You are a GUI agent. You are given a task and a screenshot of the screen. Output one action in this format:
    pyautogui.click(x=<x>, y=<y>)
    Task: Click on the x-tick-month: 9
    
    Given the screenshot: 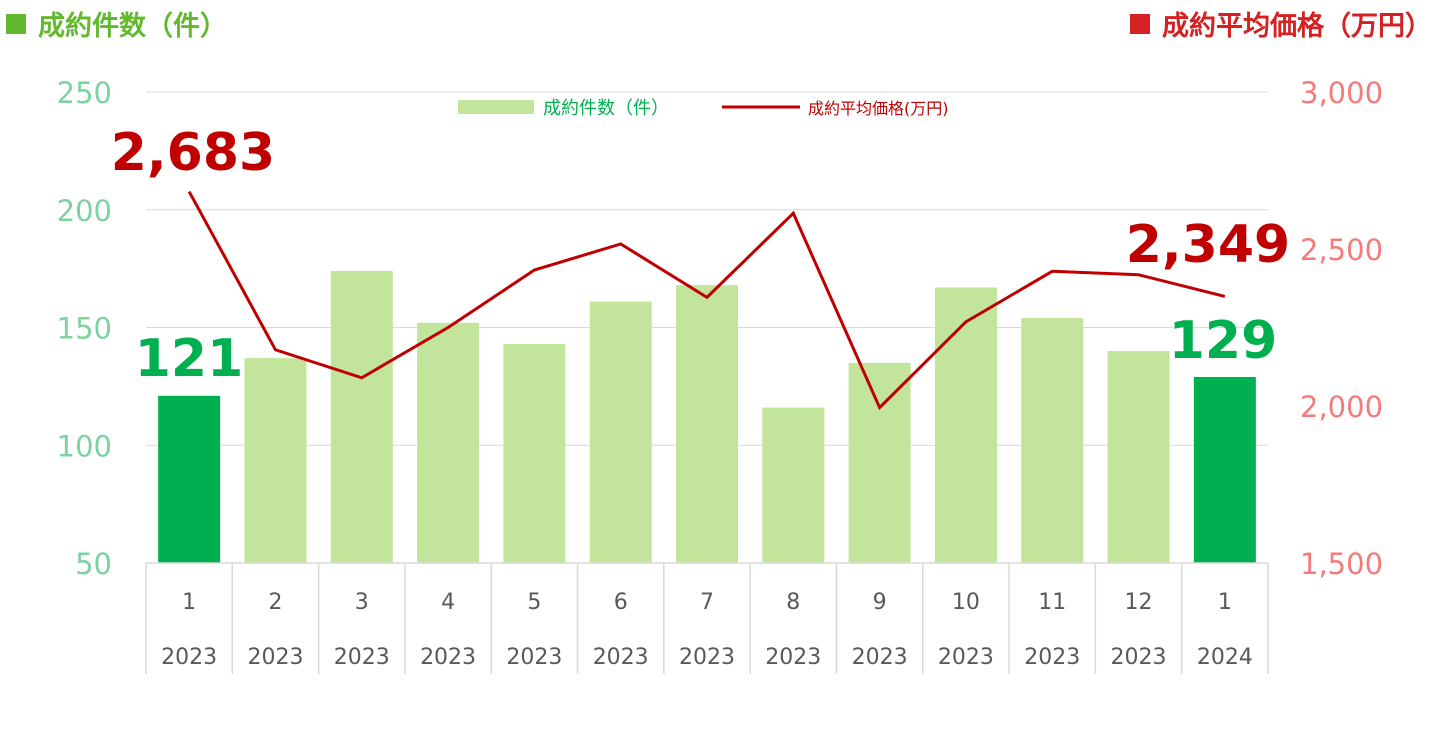 What is the action you would take?
    pyautogui.click(x=880, y=602)
    